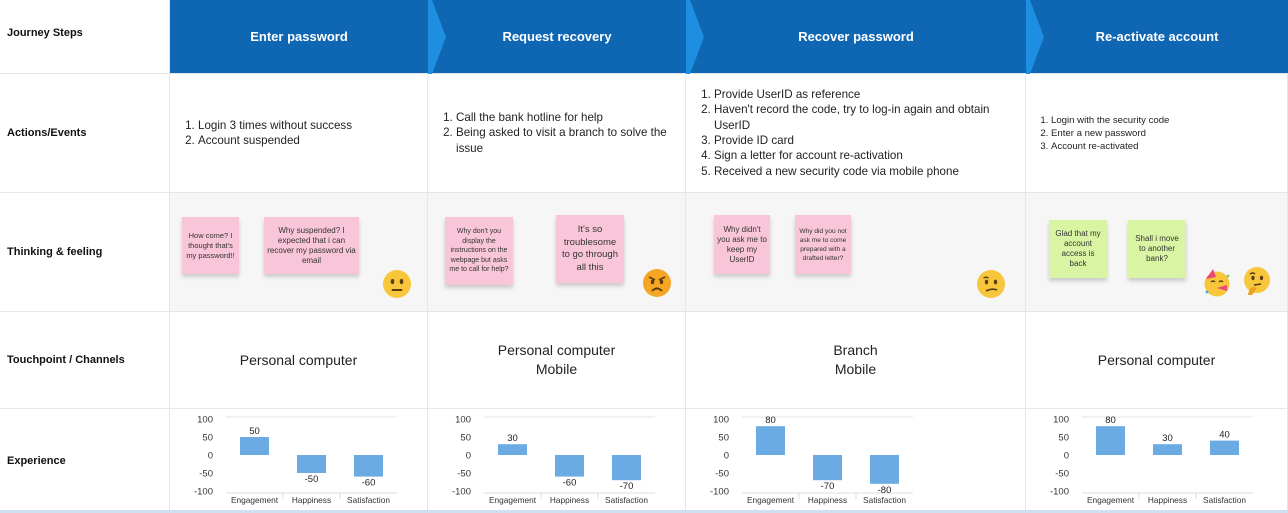  Describe the element at coordinates (855, 350) in the screenshot. I see `touchpoint-item: Branch` at that location.